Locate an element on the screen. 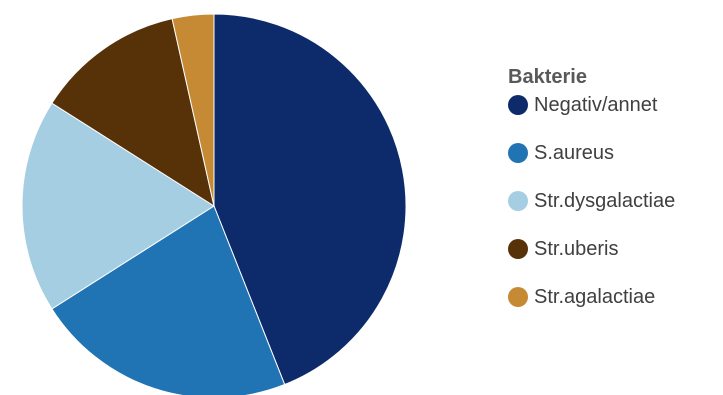 This screenshot has height=395, width=723. legend-swatch-str-uberis is located at coordinates (518, 249).